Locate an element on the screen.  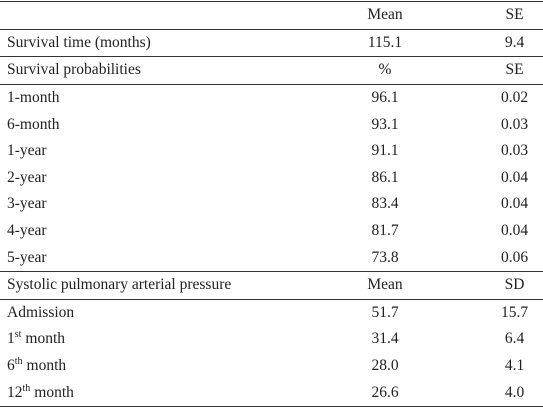
value-cell: 86.1 is located at coordinates (385, 177).